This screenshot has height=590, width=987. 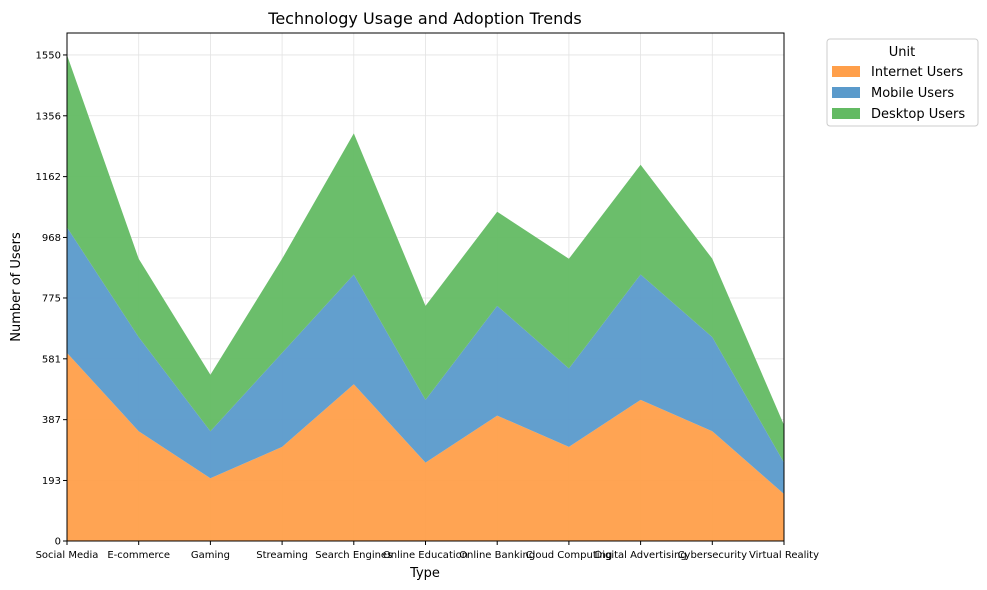 What do you see at coordinates (846, 92) in the screenshot?
I see `legend-swatch-mobile-users` at bounding box center [846, 92].